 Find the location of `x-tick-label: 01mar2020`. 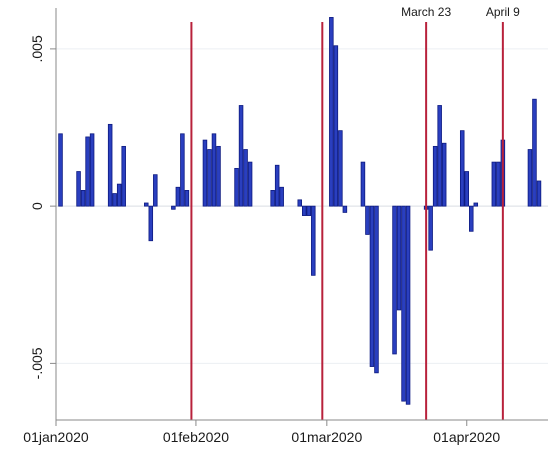

x-tick-label: 01mar2020 is located at coordinates (326, 437).